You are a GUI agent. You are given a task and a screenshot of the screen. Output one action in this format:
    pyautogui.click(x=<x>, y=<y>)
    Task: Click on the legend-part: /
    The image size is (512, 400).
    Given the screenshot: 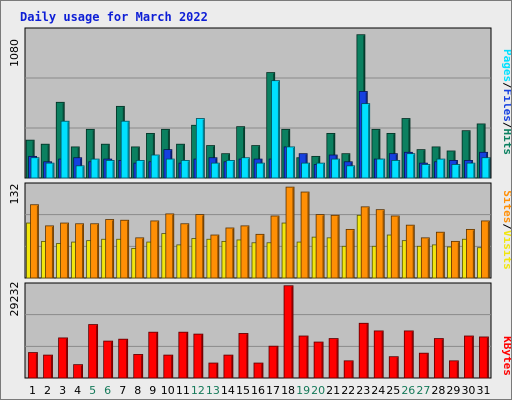 What is the action you would take?
    pyautogui.click(x=506, y=85)
    